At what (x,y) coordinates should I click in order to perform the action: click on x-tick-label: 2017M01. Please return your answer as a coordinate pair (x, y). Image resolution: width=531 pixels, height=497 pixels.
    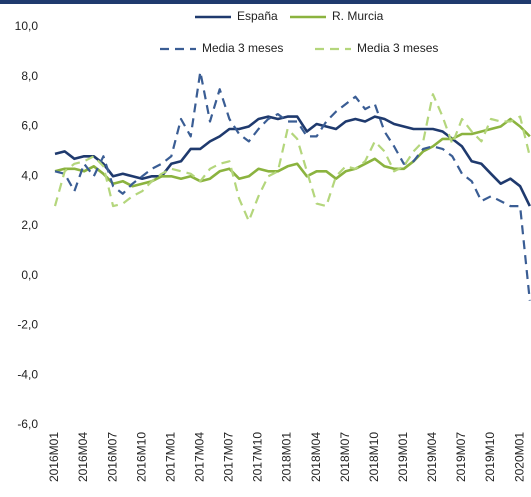
    Looking at the image, I should click on (170, 457).